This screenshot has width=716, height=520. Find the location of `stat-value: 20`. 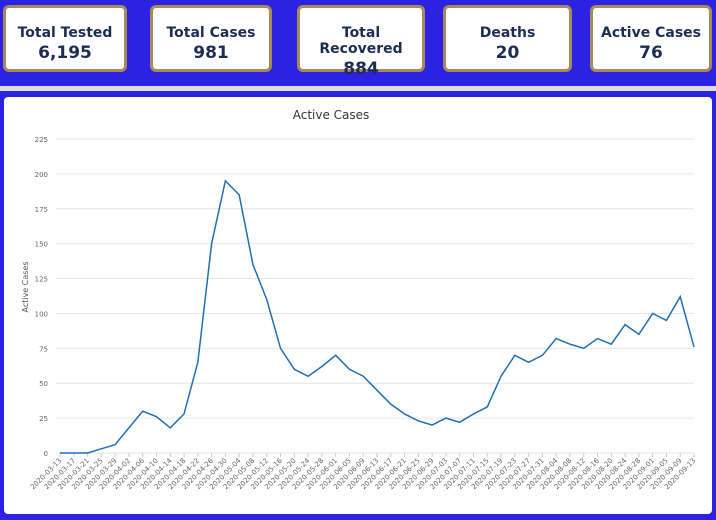

stat-value: 20 is located at coordinates (507, 53).